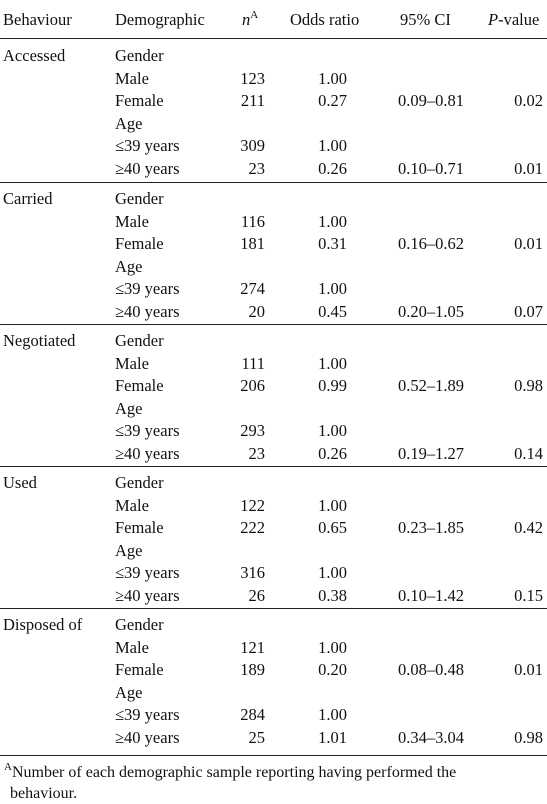 This screenshot has height=804, width=547. Describe the element at coordinates (431, 453) in the screenshot. I see `ci-cell: 0.19–1.27` at that location.